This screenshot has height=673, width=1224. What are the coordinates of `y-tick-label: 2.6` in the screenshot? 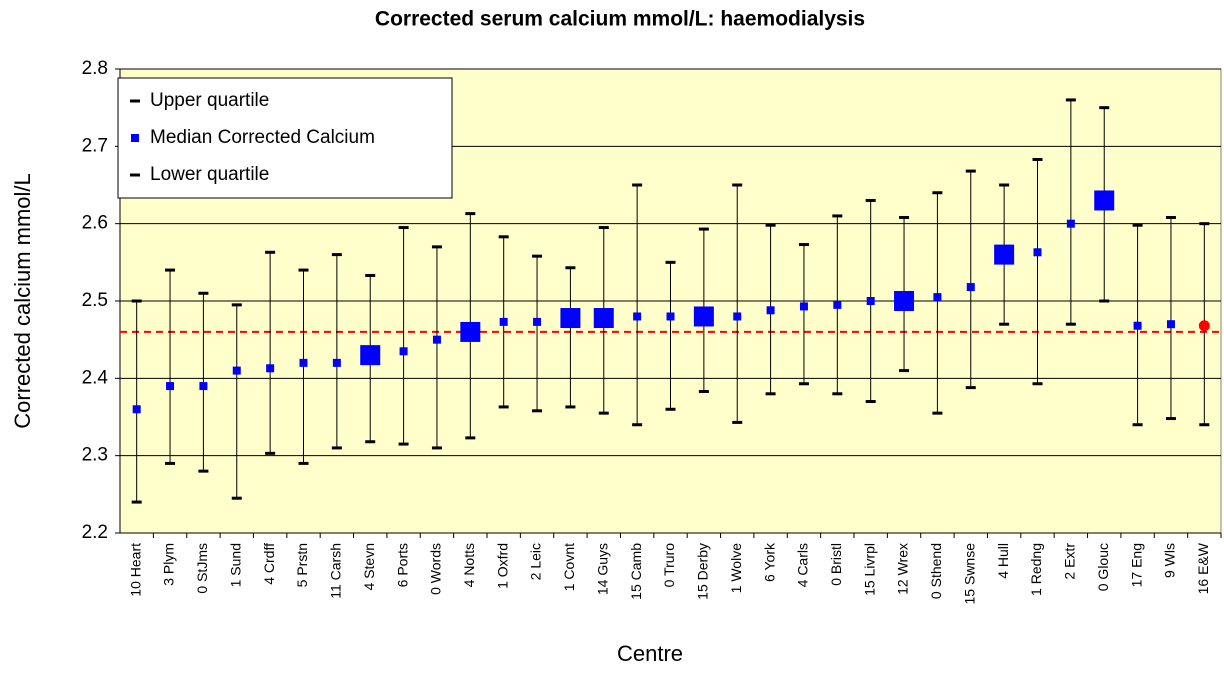 It's located at (95, 223).